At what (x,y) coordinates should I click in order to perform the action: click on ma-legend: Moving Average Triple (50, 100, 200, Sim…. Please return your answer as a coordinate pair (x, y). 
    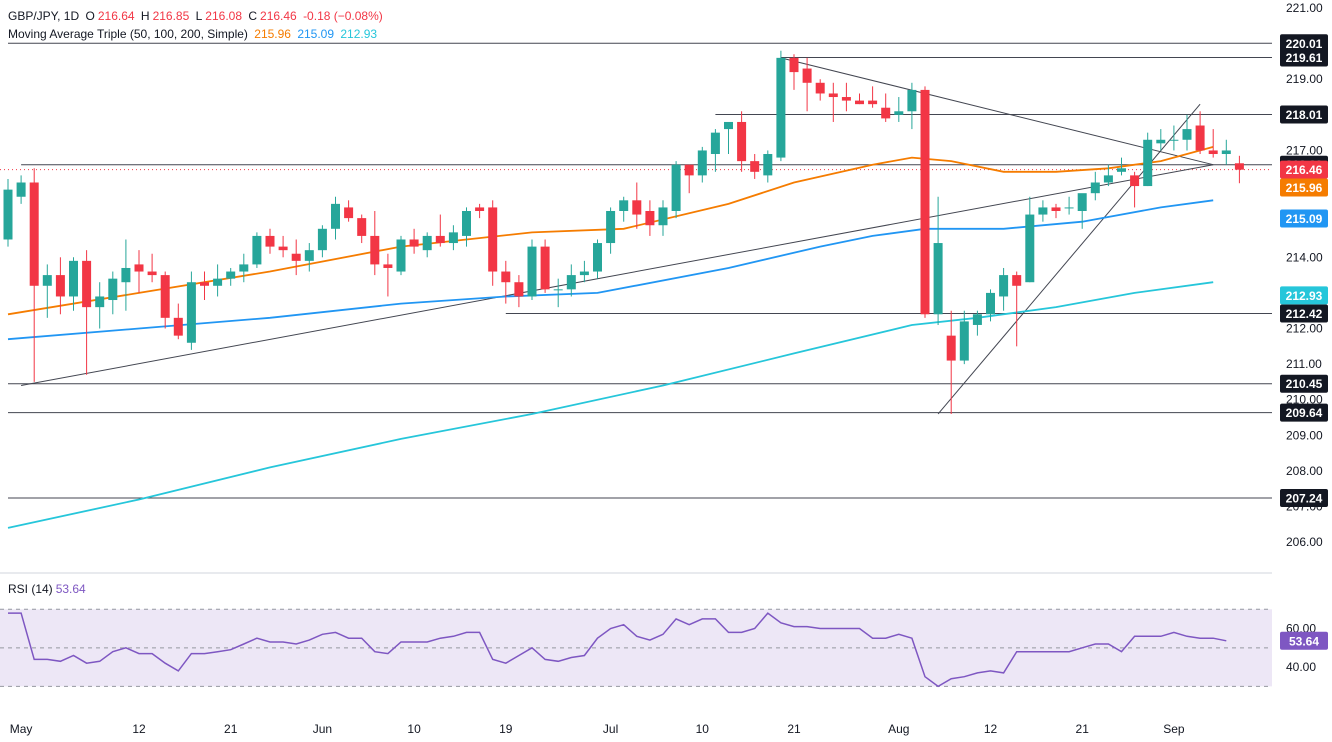
    Looking at the image, I should click on (194, 34).